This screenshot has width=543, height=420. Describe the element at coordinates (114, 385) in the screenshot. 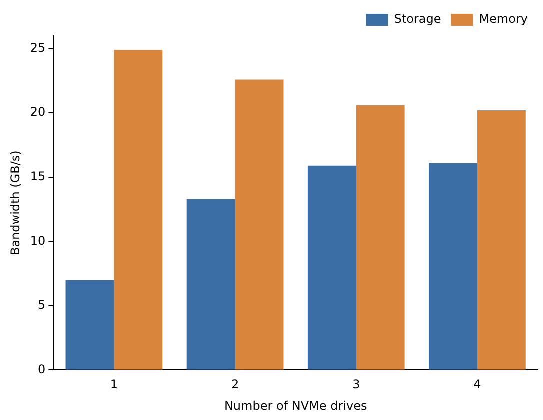

I see `x-tick-label: 1` at that location.